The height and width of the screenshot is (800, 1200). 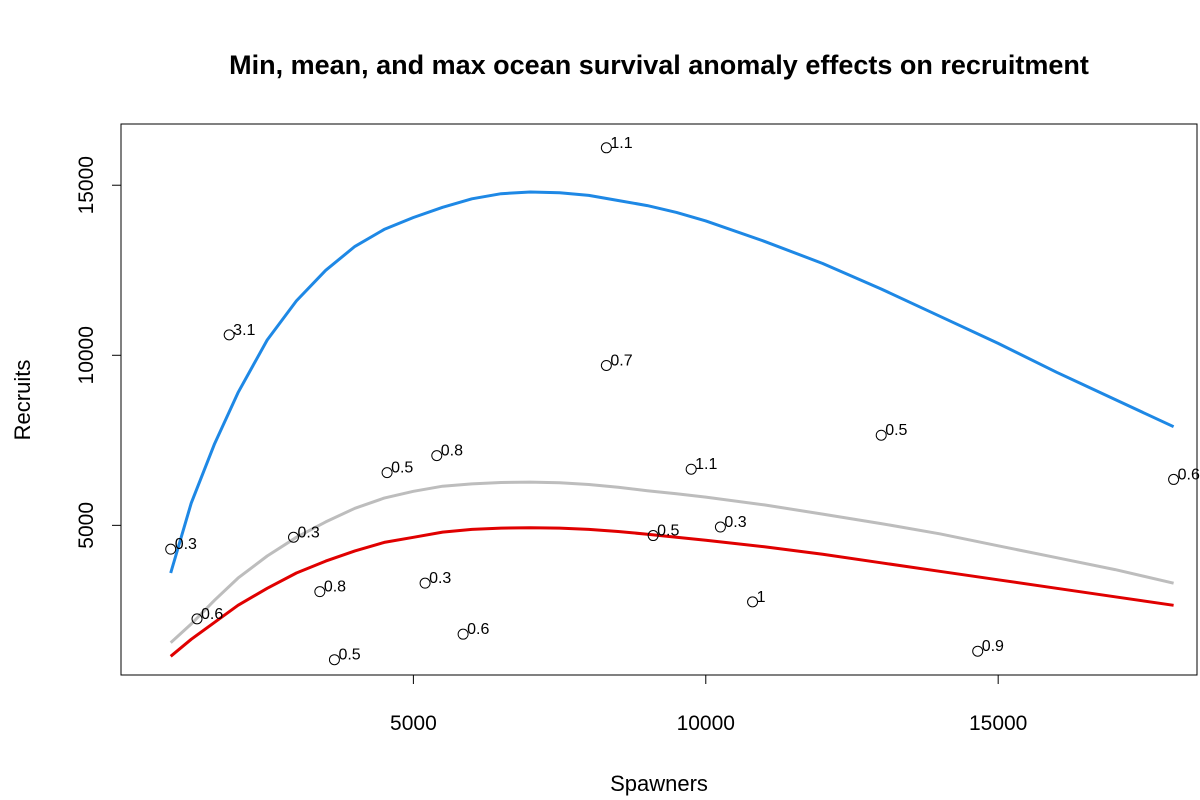 I want to click on x-axis: 5000 10000 15000, so click(x=708, y=704).